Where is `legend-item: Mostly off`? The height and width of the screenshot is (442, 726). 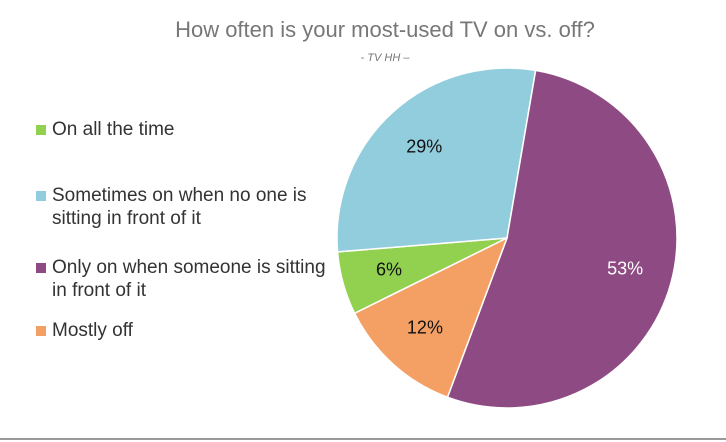
legend-item: Mostly off is located at coordinates (181, 330).